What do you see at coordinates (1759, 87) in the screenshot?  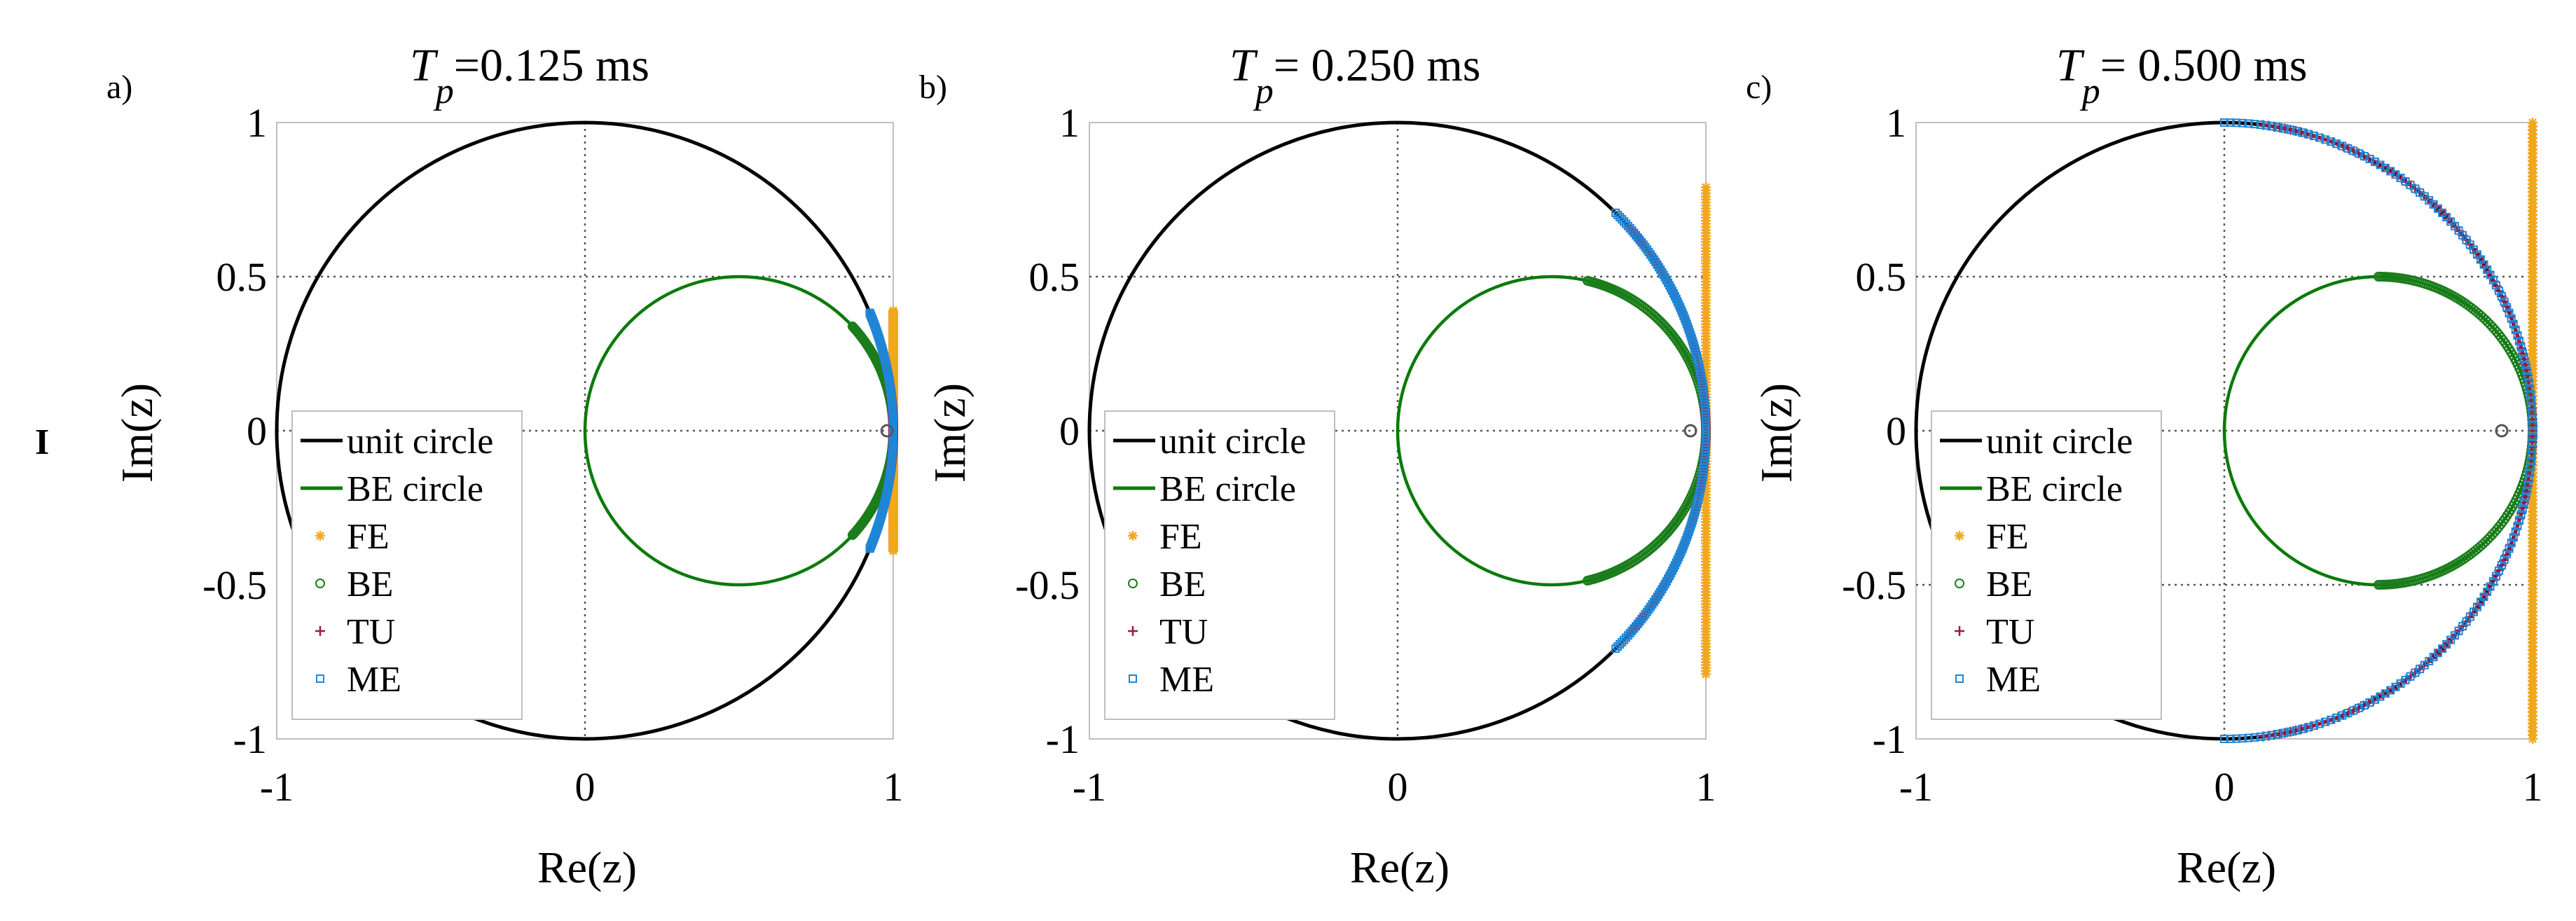 I see `panel-label: c)` at bounding box center [1759, 87].